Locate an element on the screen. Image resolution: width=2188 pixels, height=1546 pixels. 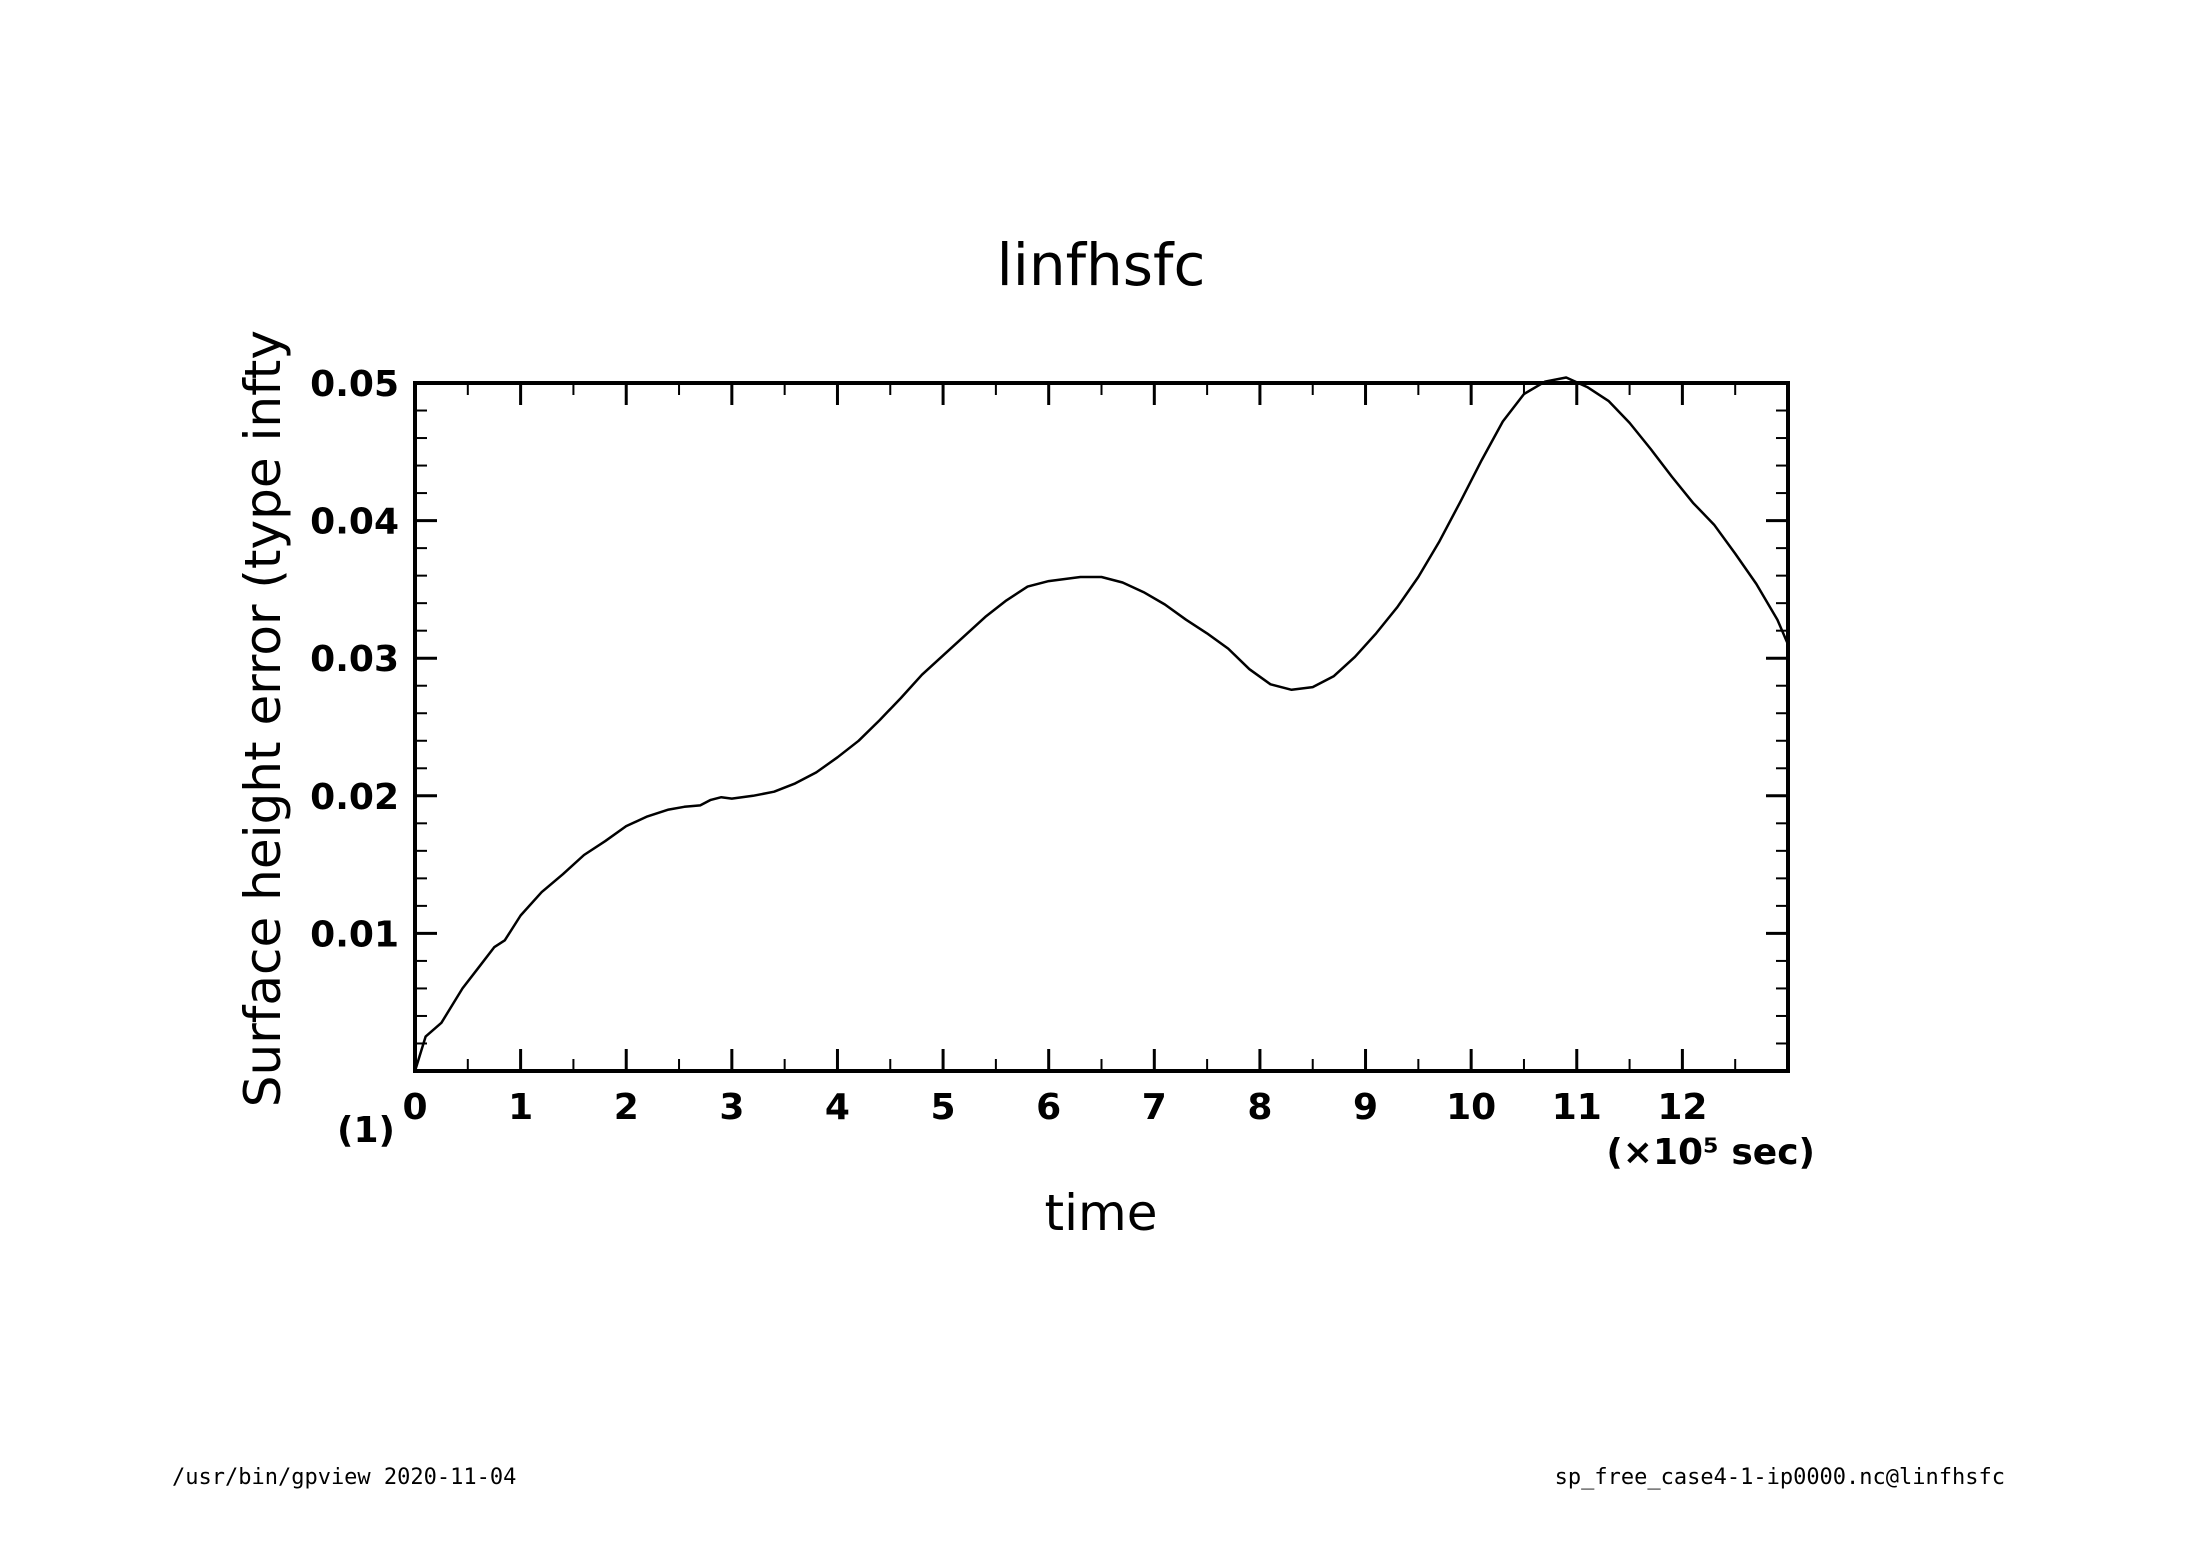
x-axis-label: time is located at coordinates (1101, 1213).